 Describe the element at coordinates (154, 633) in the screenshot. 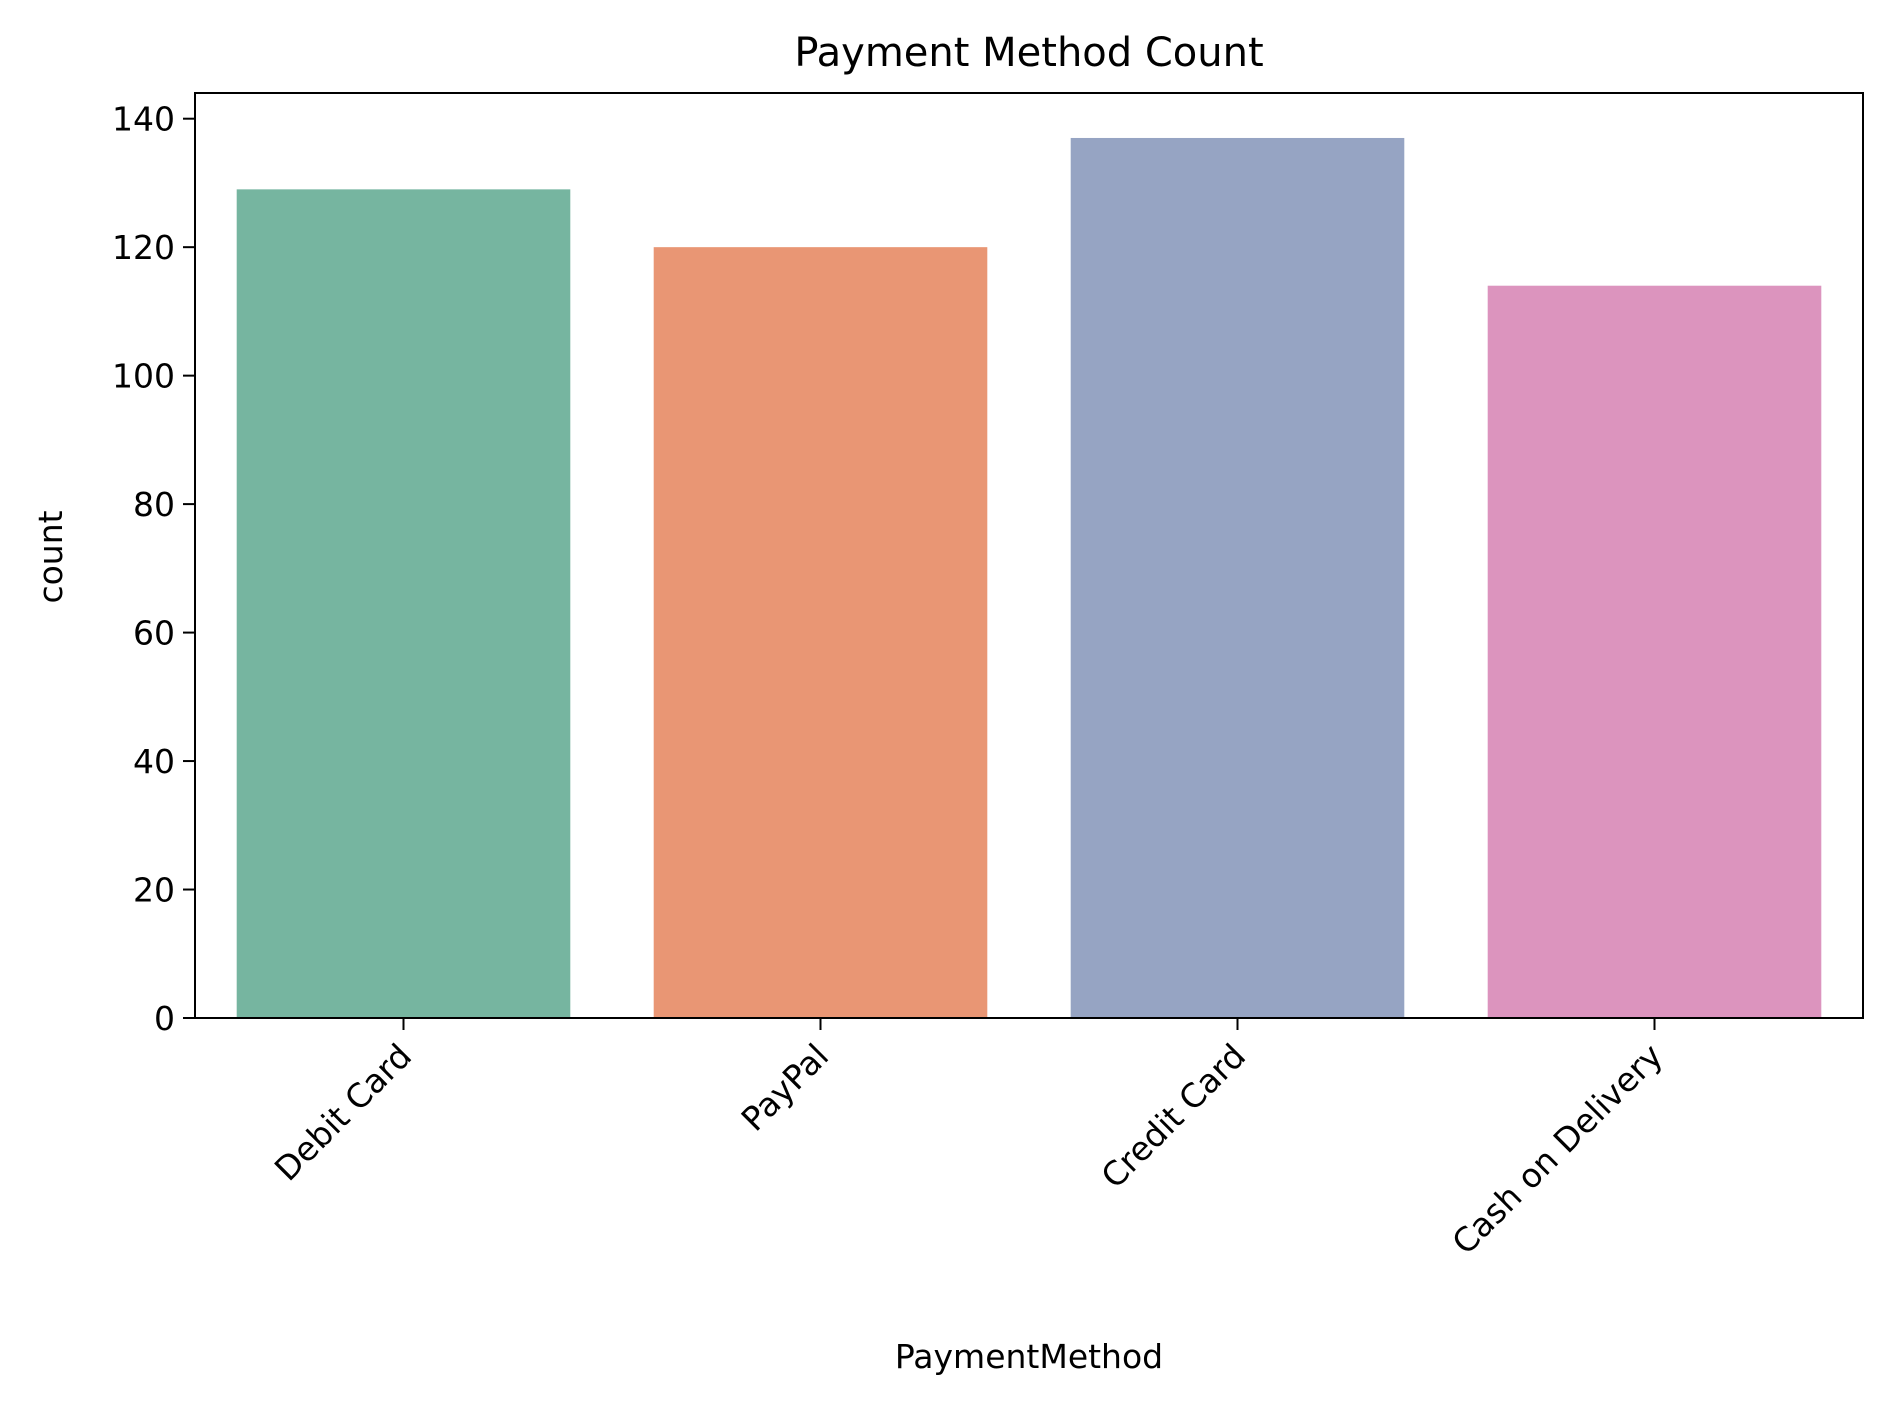

I see `y-tick-label: 60` at that location.